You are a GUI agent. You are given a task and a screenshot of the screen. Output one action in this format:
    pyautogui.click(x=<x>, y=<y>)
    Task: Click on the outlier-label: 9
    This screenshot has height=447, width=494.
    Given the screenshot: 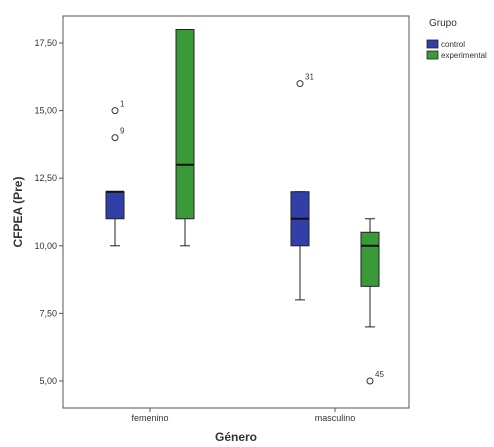 What is the action you would take?
    pyautogui.click(x=122, y=131)
    